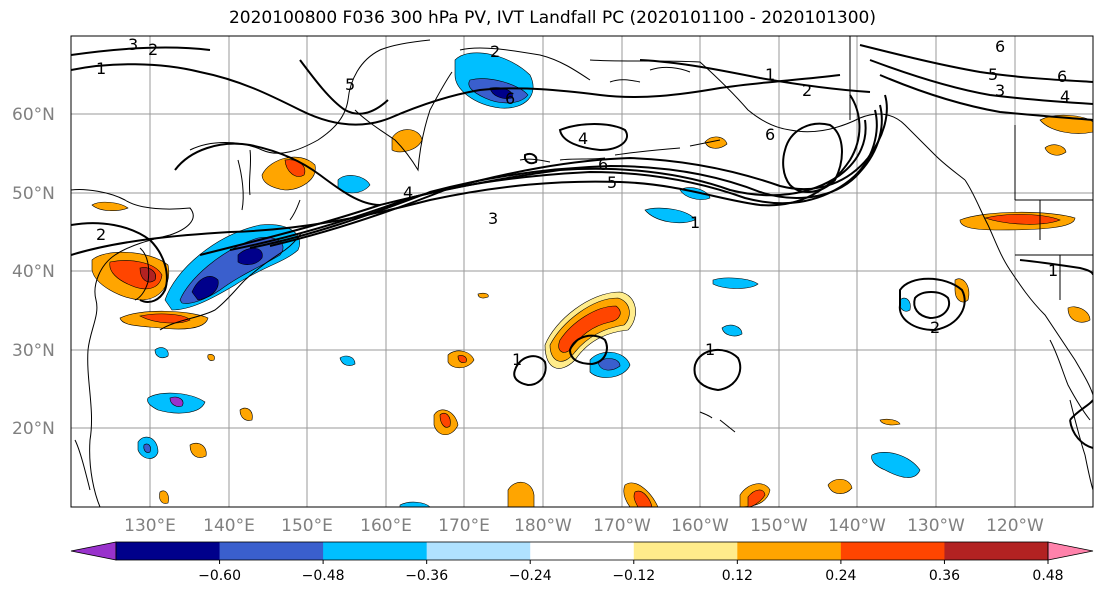 This screenshot has height=601, width=1105. Describe the element at coordinates (33, 429) in the screenshot. I see `lat-label: 20°N` at that location.